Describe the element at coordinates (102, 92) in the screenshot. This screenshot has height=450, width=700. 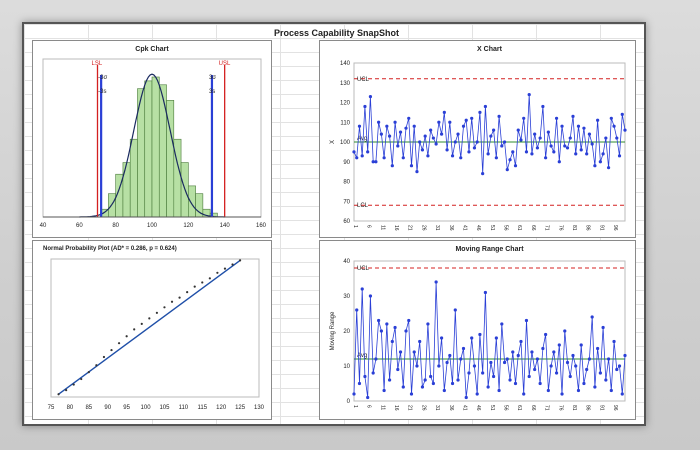
I see `minus-3-sigma-s-label: -3s` at that location.